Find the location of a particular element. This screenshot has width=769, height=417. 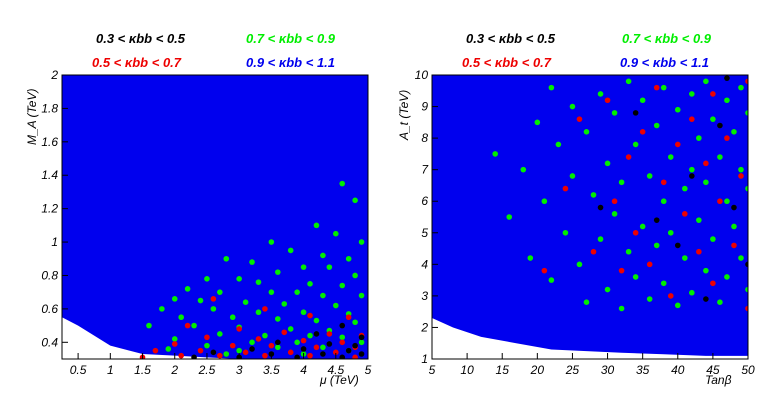

ytick-label-0-4: 1.2 is located at coordinates (49, 209).